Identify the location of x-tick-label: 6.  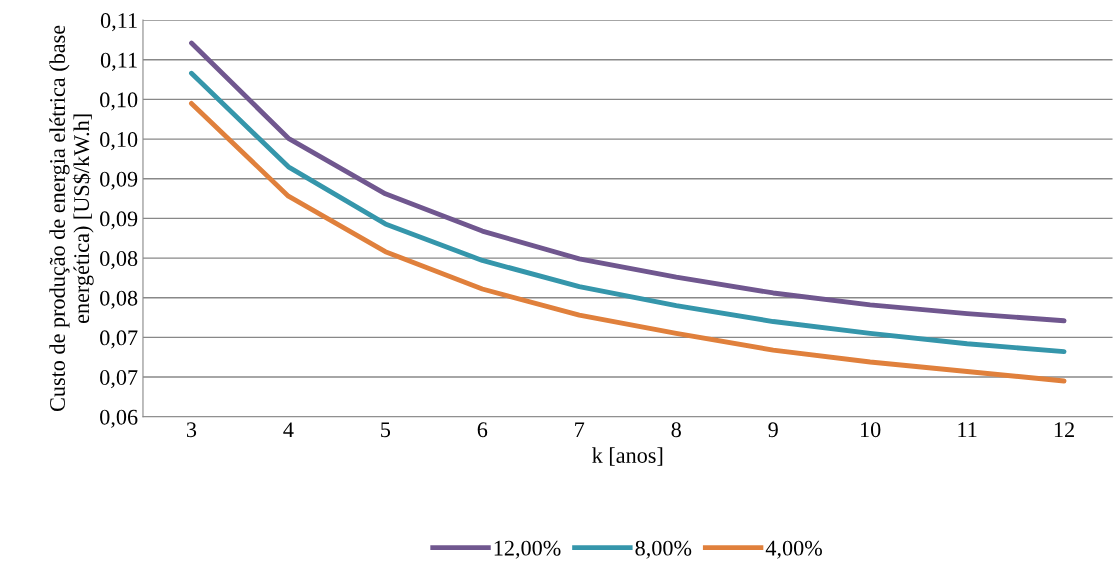
(482, 430).